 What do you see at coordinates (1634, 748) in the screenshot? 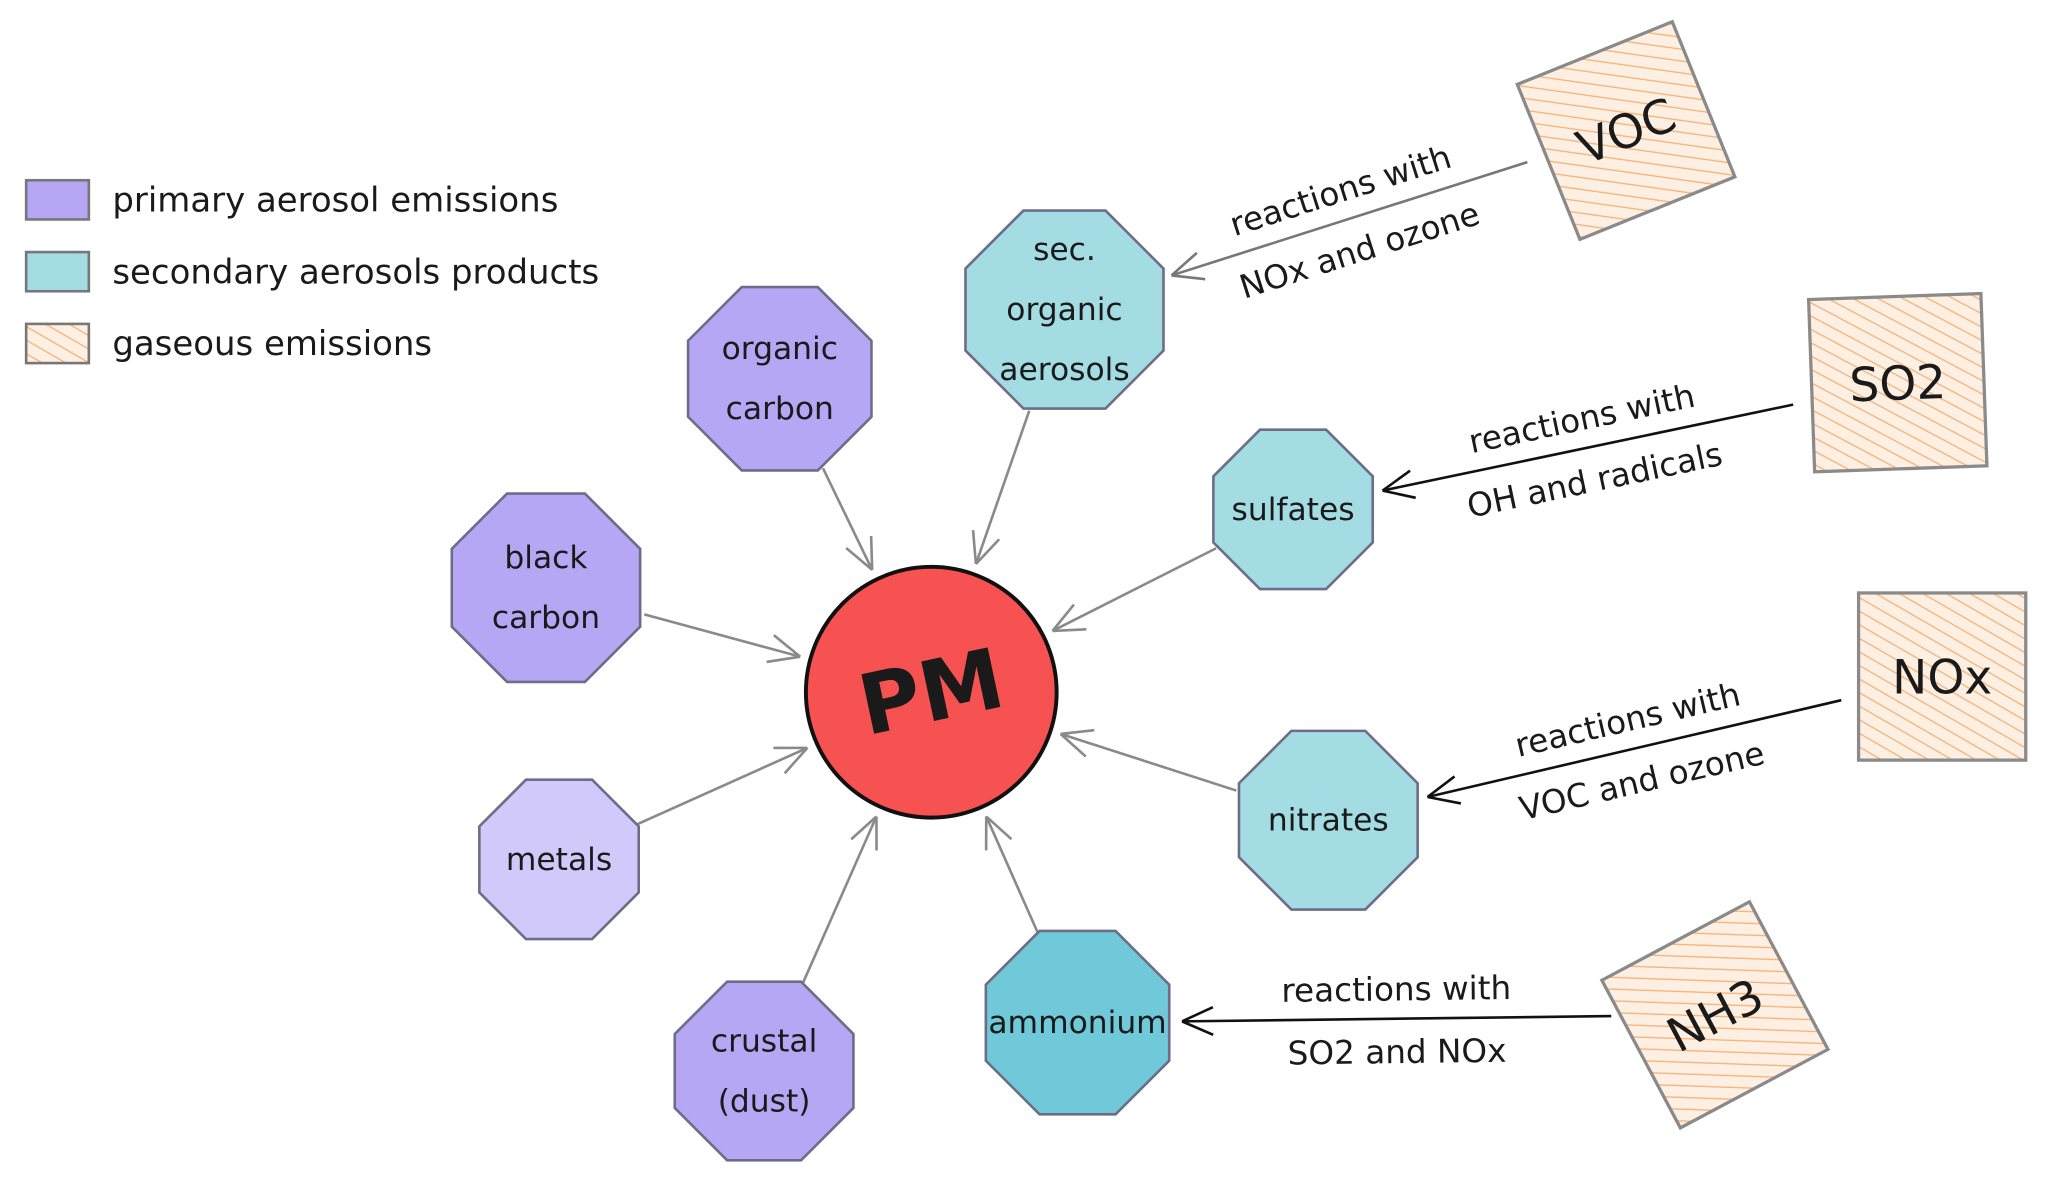
I see `arrow-nox-to-nitrates` at bounding box center [1634, 748].